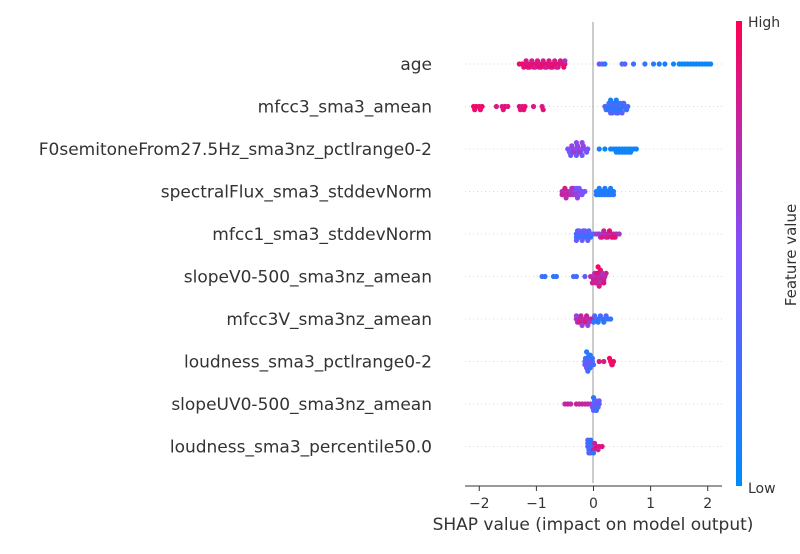 This screenshot has height=554, width=800. I want to click on x-tick-label: −2, so click(479, 504).